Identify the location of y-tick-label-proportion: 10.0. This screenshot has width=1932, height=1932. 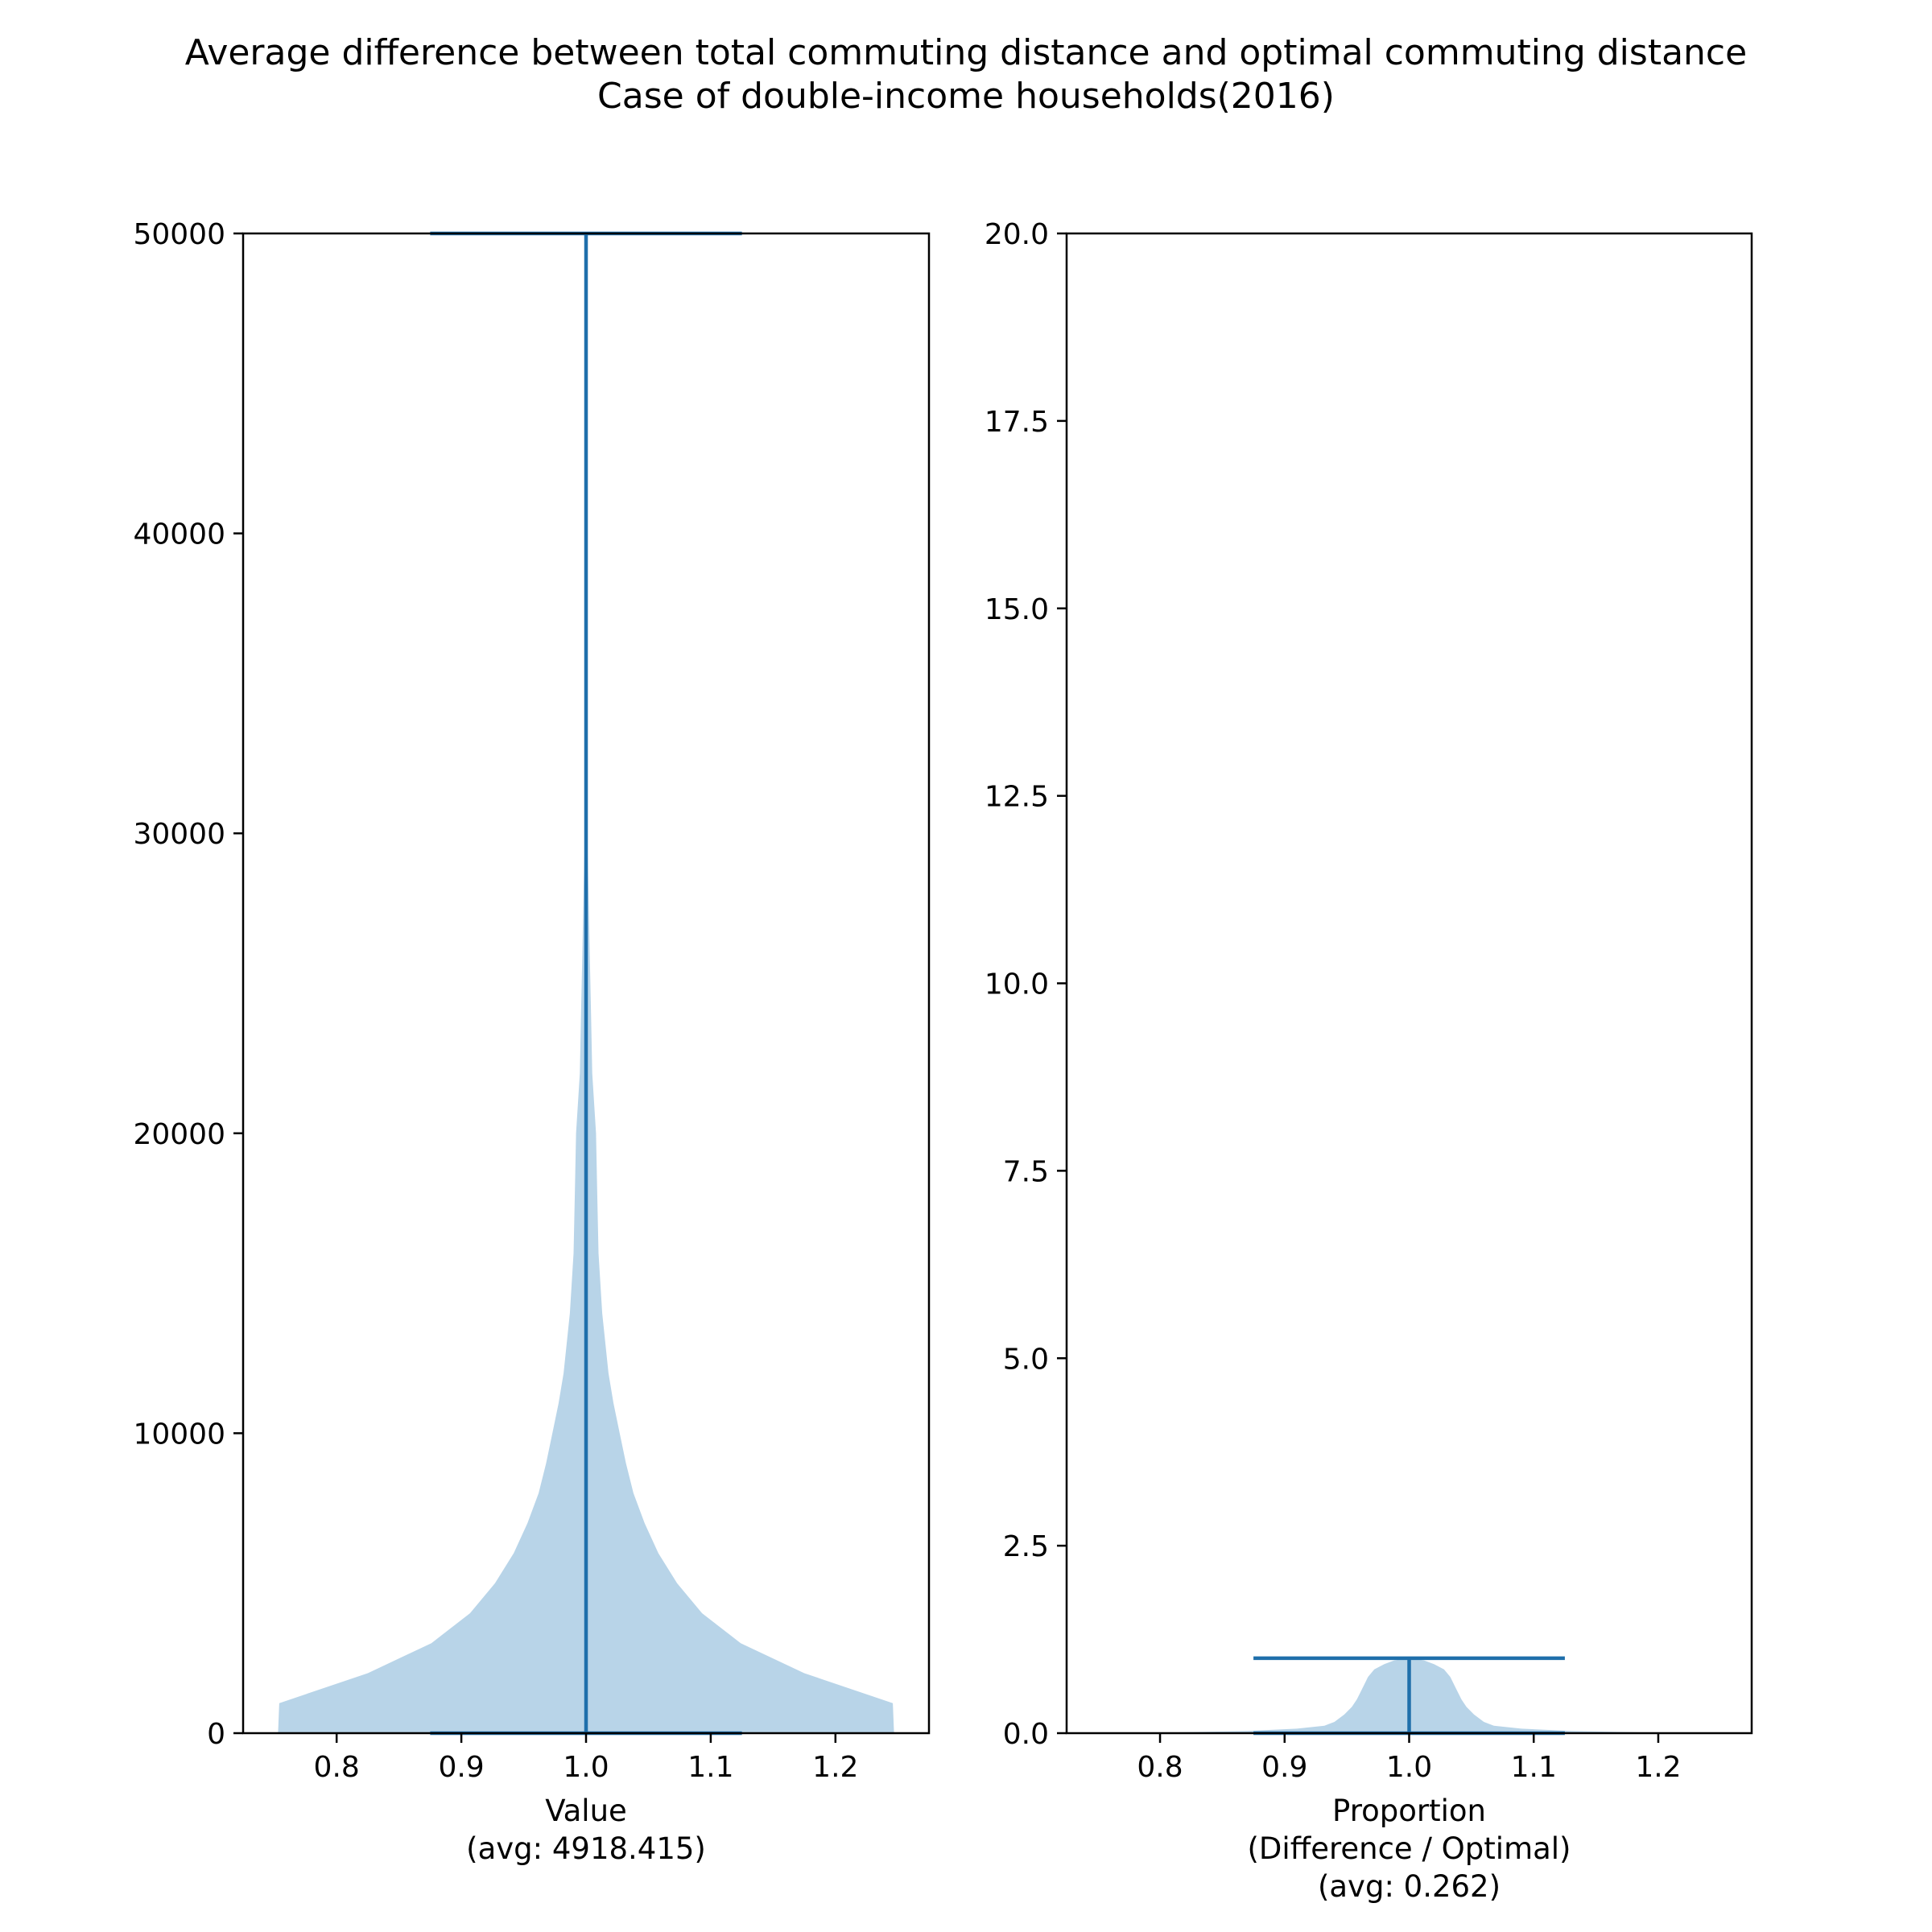
(1017, 984).